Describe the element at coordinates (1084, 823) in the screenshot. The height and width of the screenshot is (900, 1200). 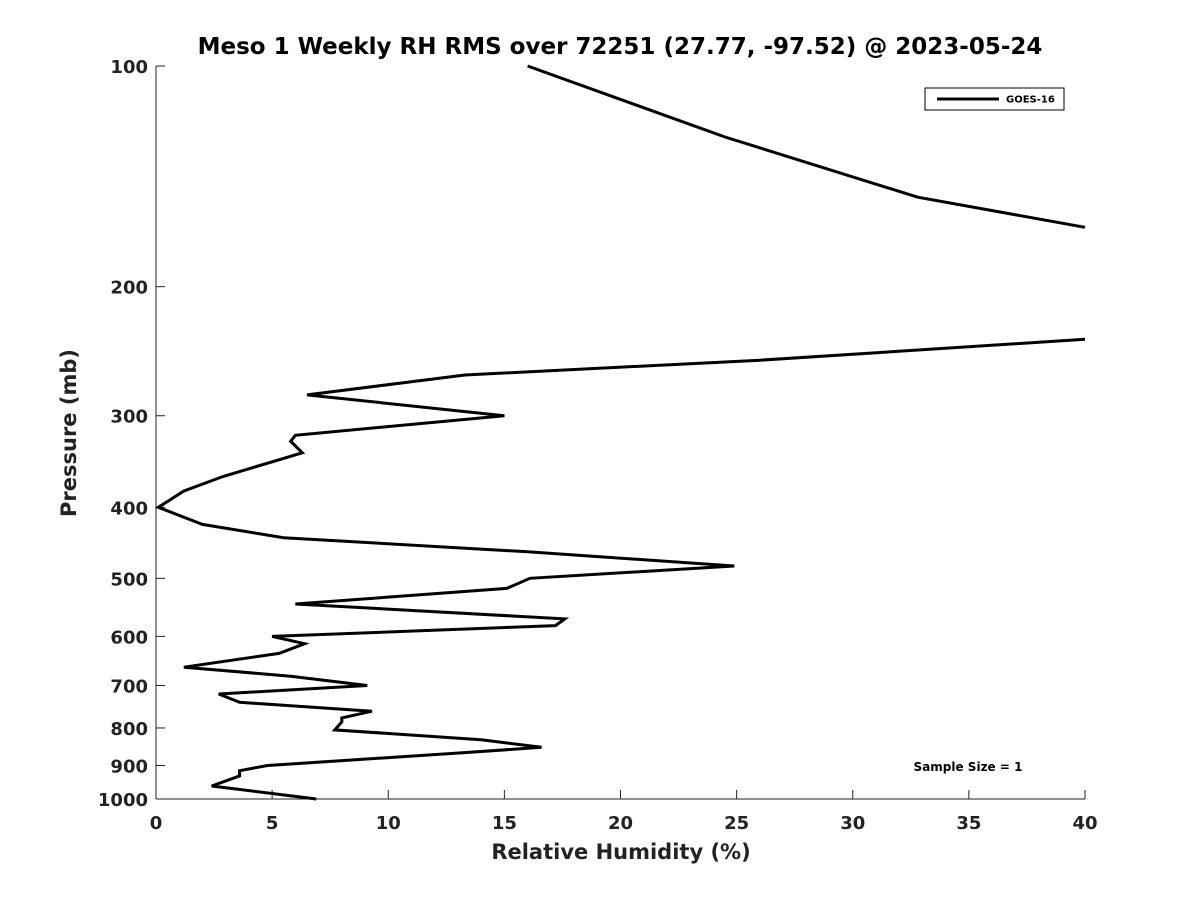
I see `x-tick-label: 40` at that location.